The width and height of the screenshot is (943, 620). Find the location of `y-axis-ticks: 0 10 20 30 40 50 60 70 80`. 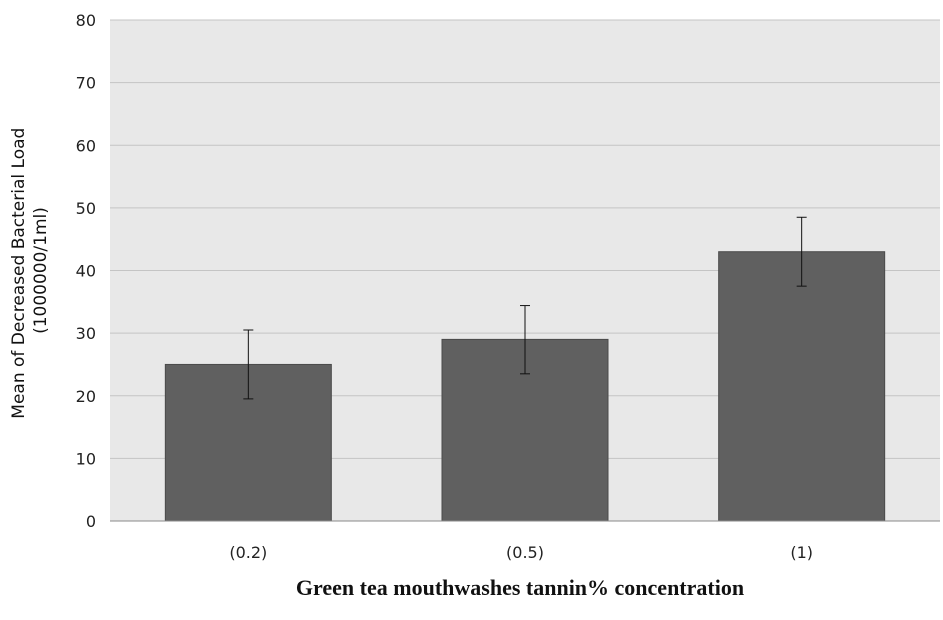

y-axis-ticks: 0 10 20 30 40 50 60 70 80 is located at coordinates (86, 271).